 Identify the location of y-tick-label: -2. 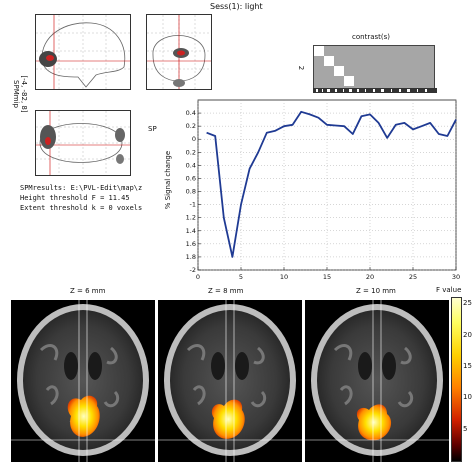
(193, 270).